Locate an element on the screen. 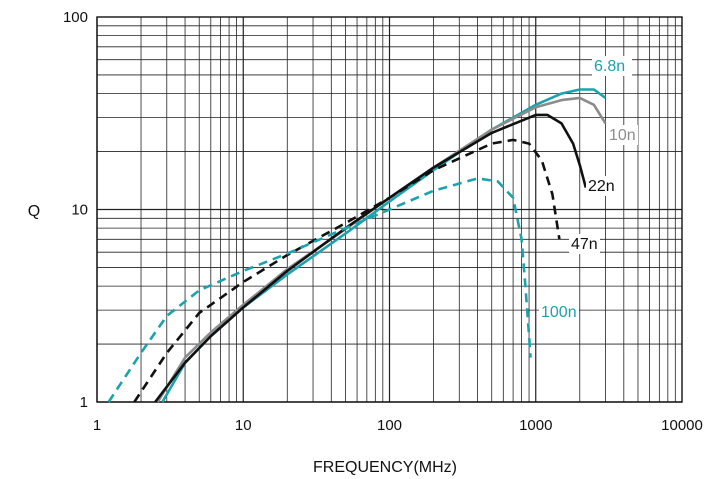 The height and width of the screenshot is (479, 710). x-tick-label: 1000 is located at coordinates (535, 425).